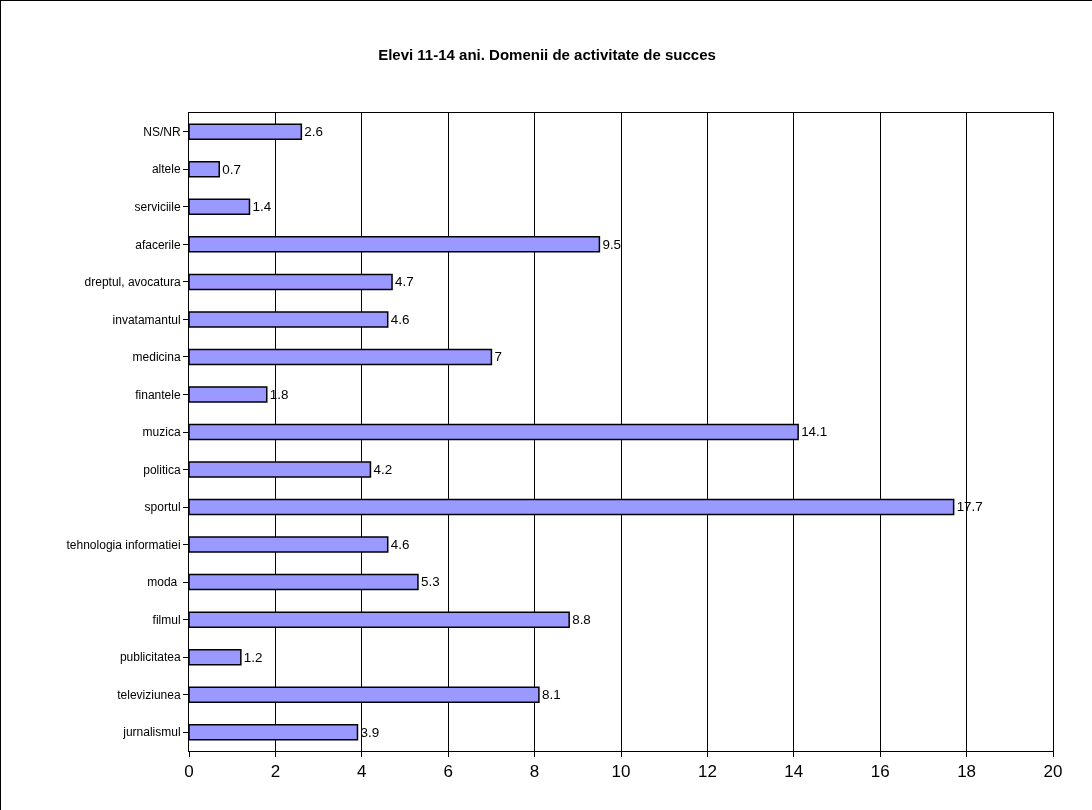  I want to click on x-tick-label: 12, so click(707, 772).